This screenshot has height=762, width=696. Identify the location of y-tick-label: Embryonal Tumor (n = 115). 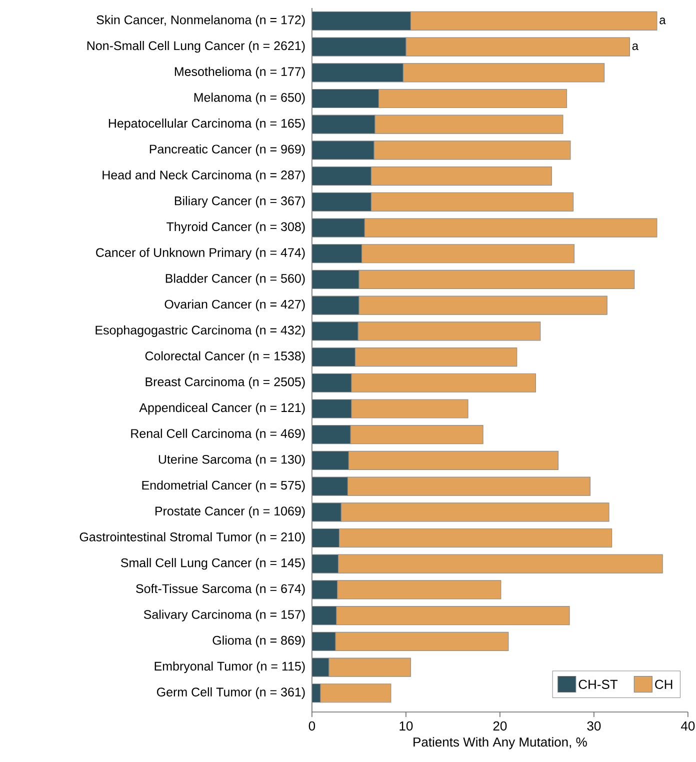
(229, 667).